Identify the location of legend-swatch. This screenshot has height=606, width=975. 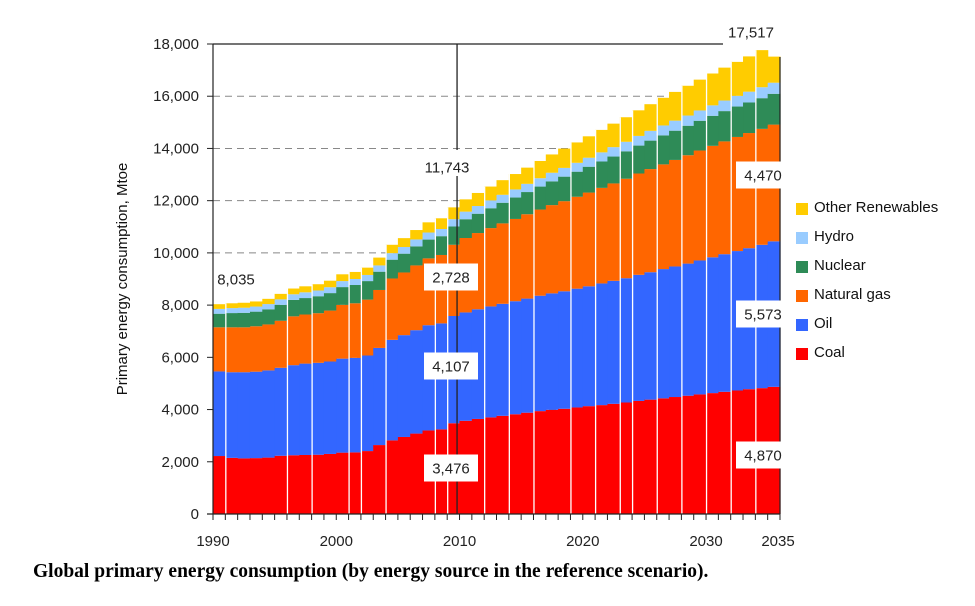
(802, 209).